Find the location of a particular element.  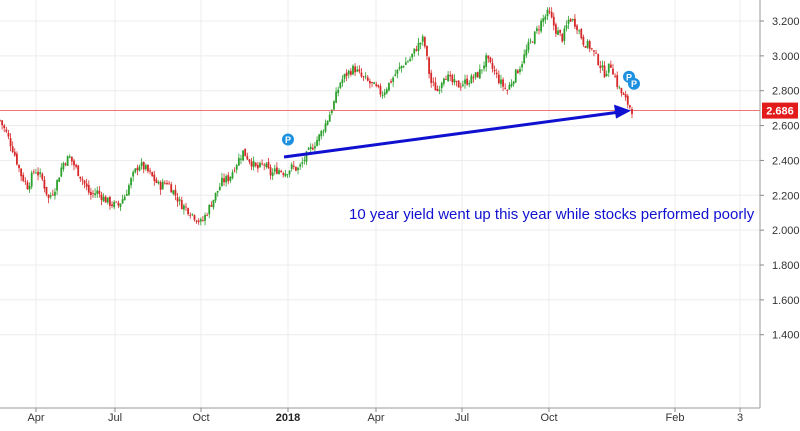

event-marker-label: P is located at coordinates (629, 77).